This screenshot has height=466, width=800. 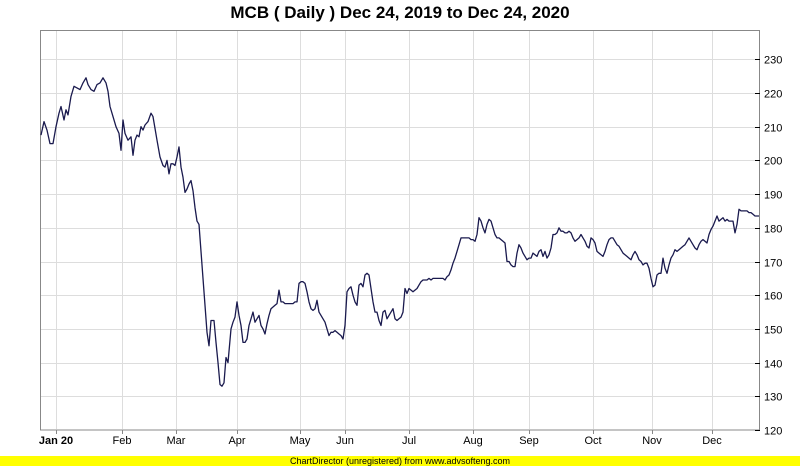 What do you see at coordinates (592, 441) in the screenshot?
I see `x-tick-label: Oct` at bounding box center [592, 441].